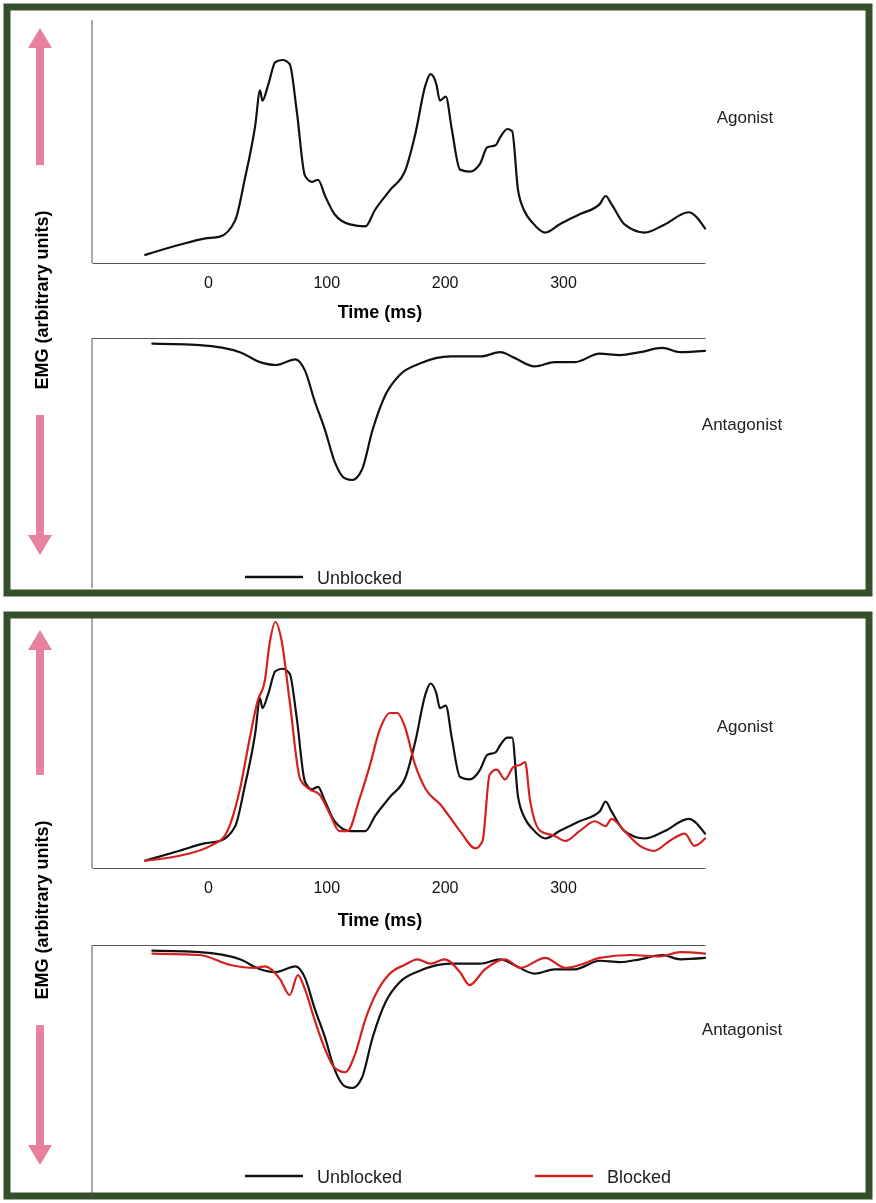 The height and width of the screenshot is (1203, 876). What do you see at coordinates (639, 1177) in the screenshot?
I see `legend-label: Blocked` at bounding box center [639, 1177].